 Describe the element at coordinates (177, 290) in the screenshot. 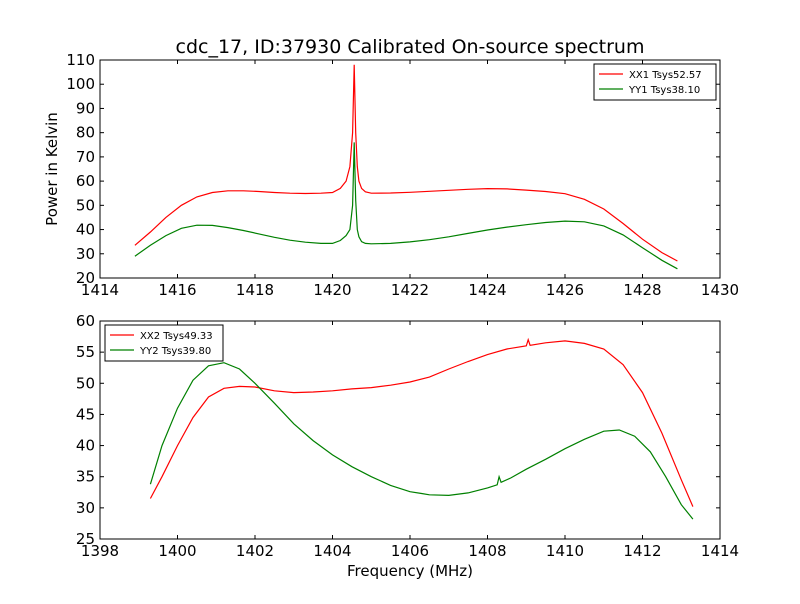

I see `x-tick-label: 1416` at that location.